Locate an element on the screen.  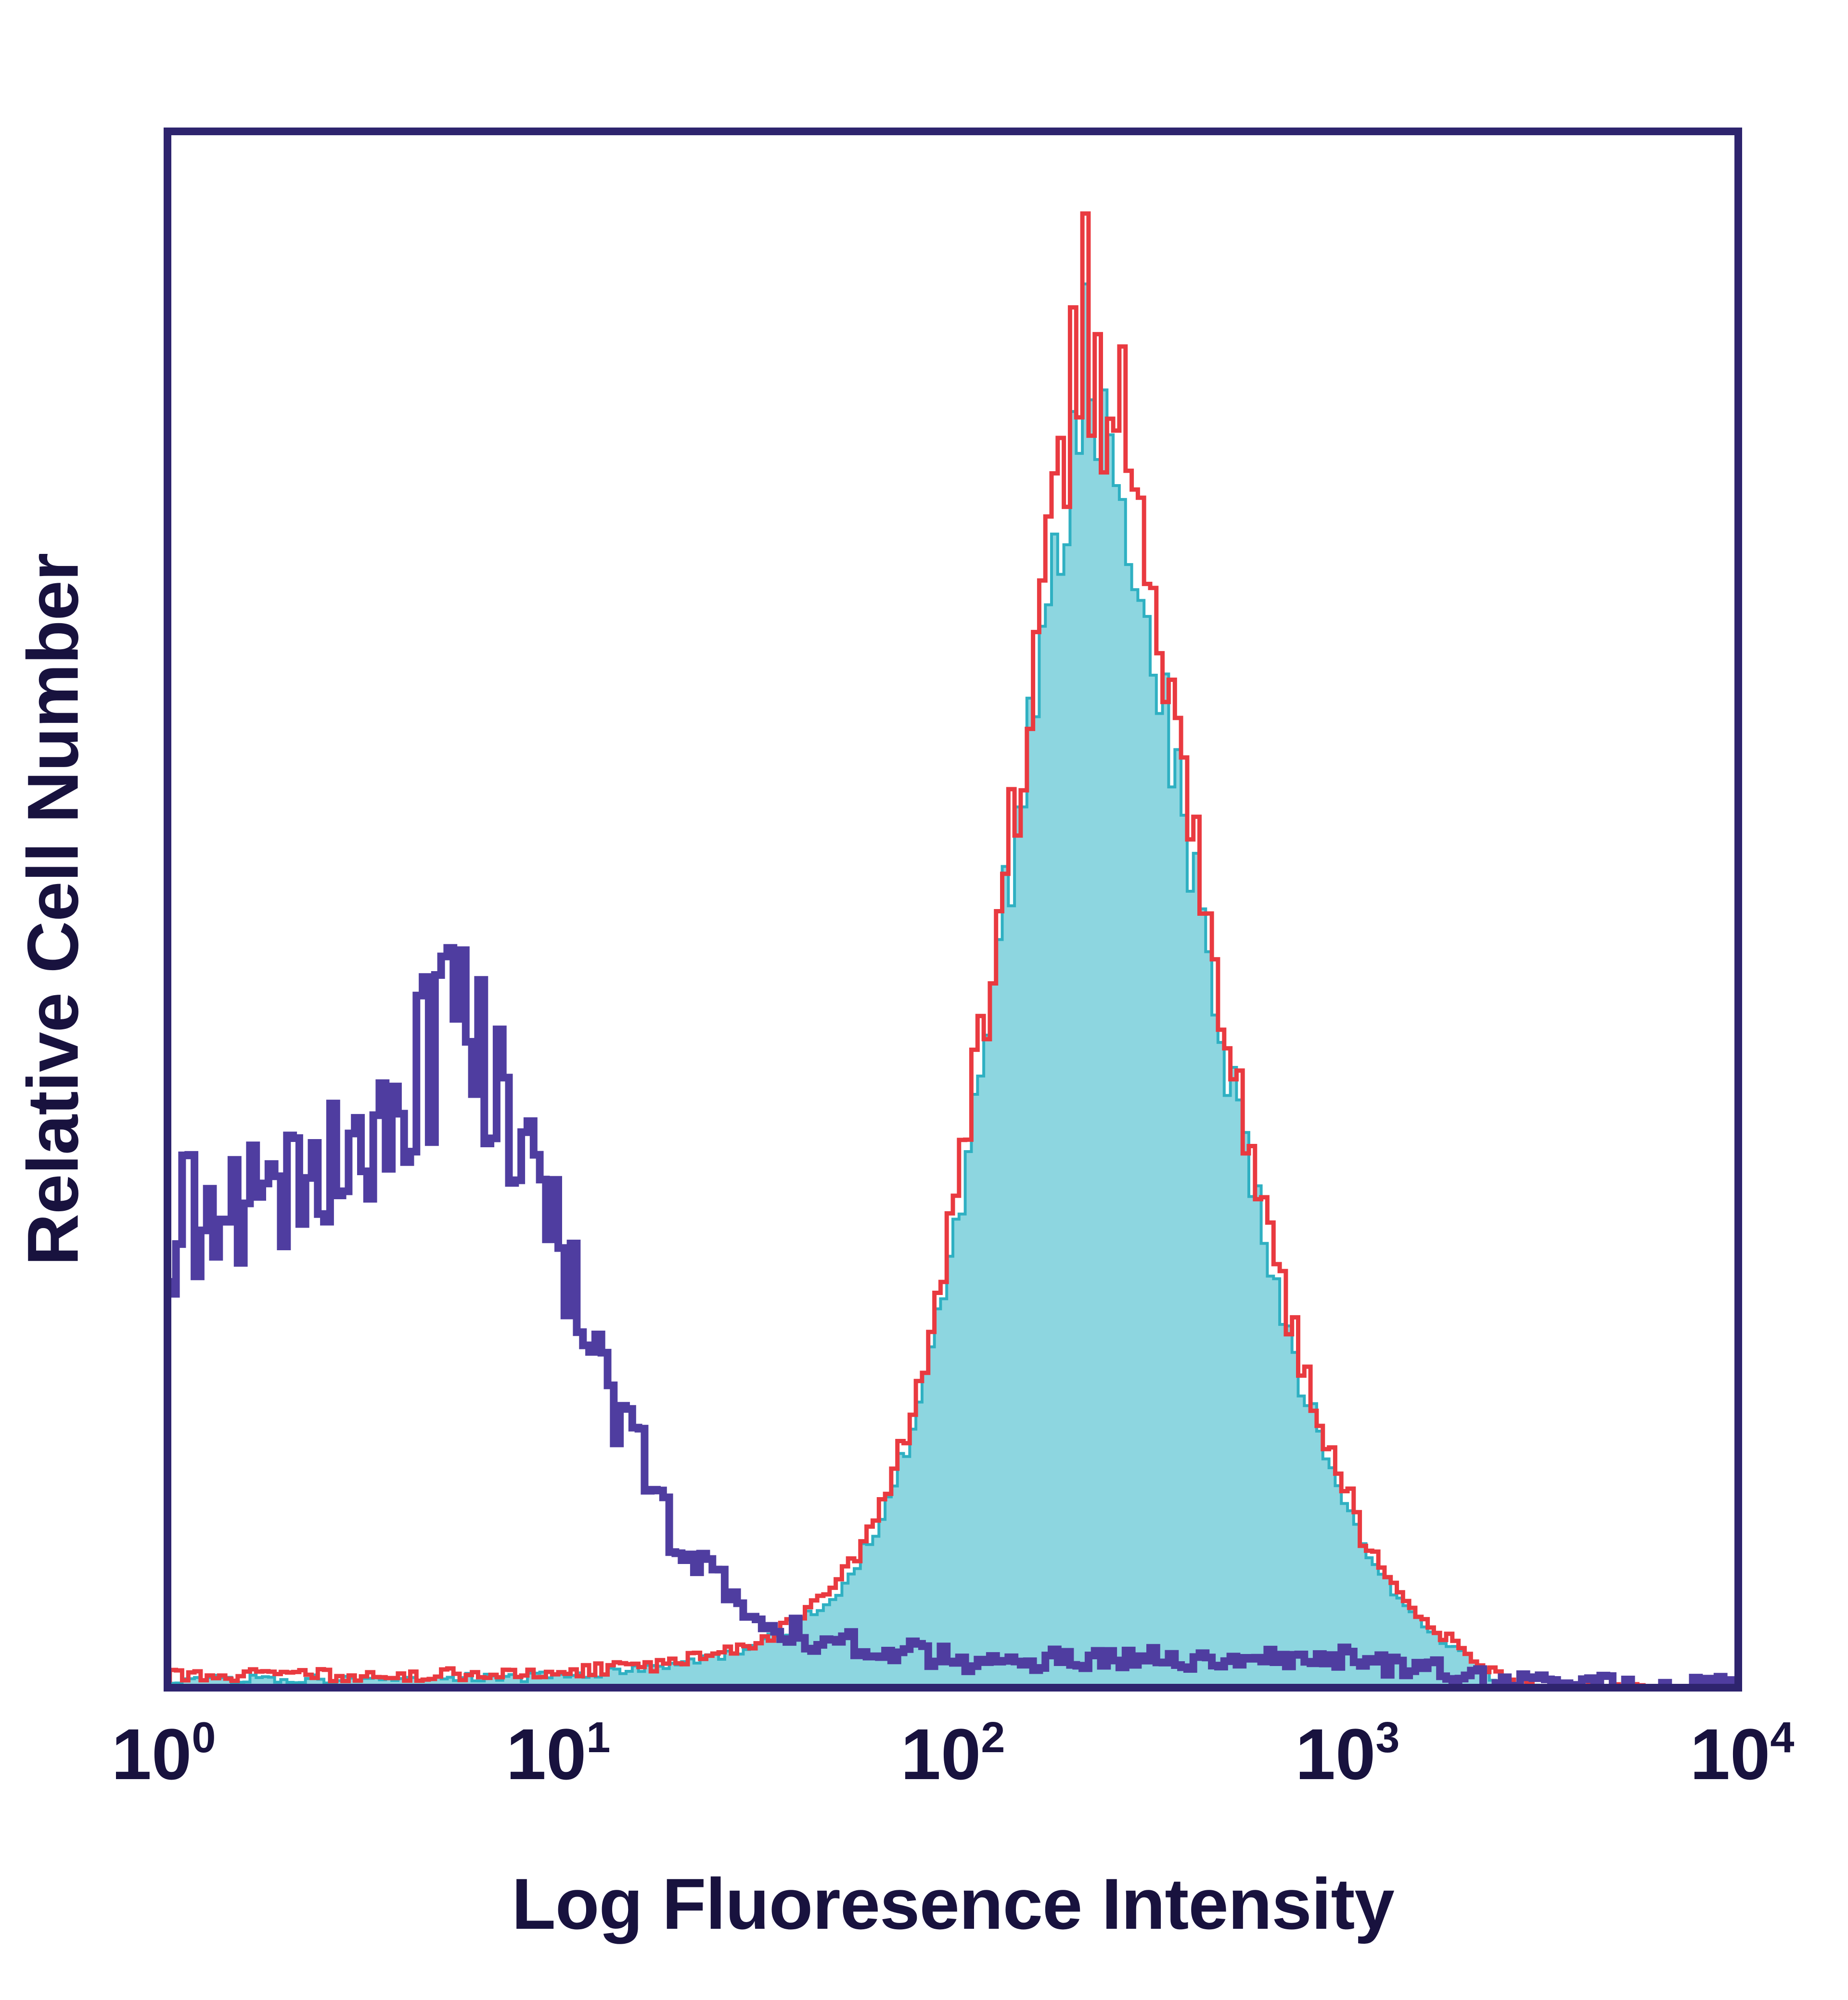
x-tick-label-10e2: 102 is located at coordinates (953, 1753).